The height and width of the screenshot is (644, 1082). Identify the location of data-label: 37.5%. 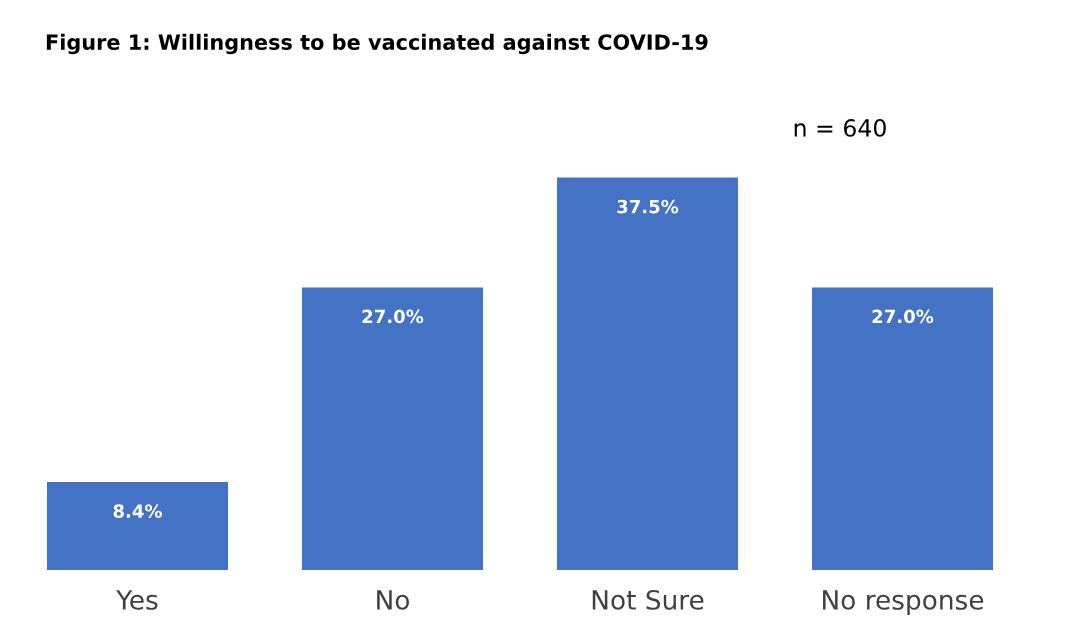
(648, 206).